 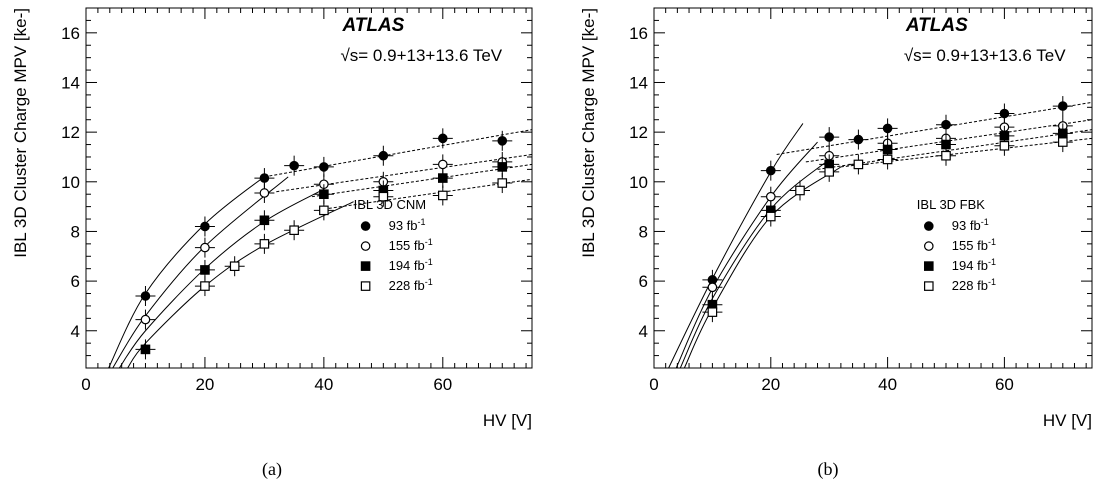 What do you see at coordinates (507, 420) in the screenshot?
I see `x-axis-label: HV [V]` at bounding box center [507, 420].